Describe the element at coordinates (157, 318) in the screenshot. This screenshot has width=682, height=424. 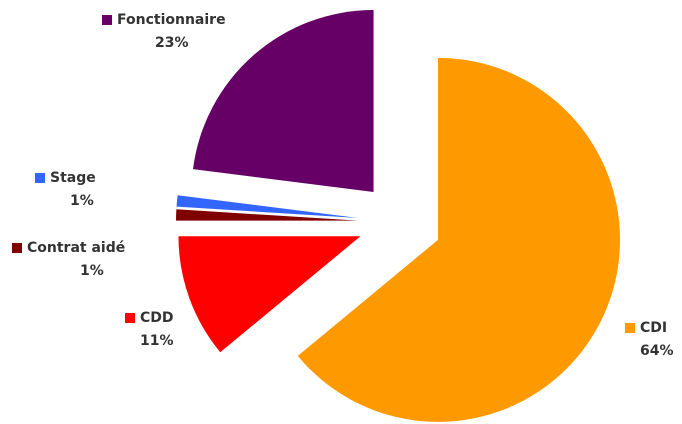
I see `slice-label: CDD` at that location.